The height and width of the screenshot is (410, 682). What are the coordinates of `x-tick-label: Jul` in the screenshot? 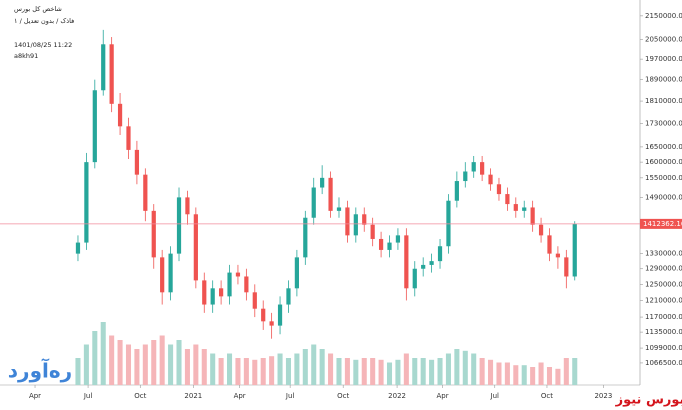 It's located at (495, 396).